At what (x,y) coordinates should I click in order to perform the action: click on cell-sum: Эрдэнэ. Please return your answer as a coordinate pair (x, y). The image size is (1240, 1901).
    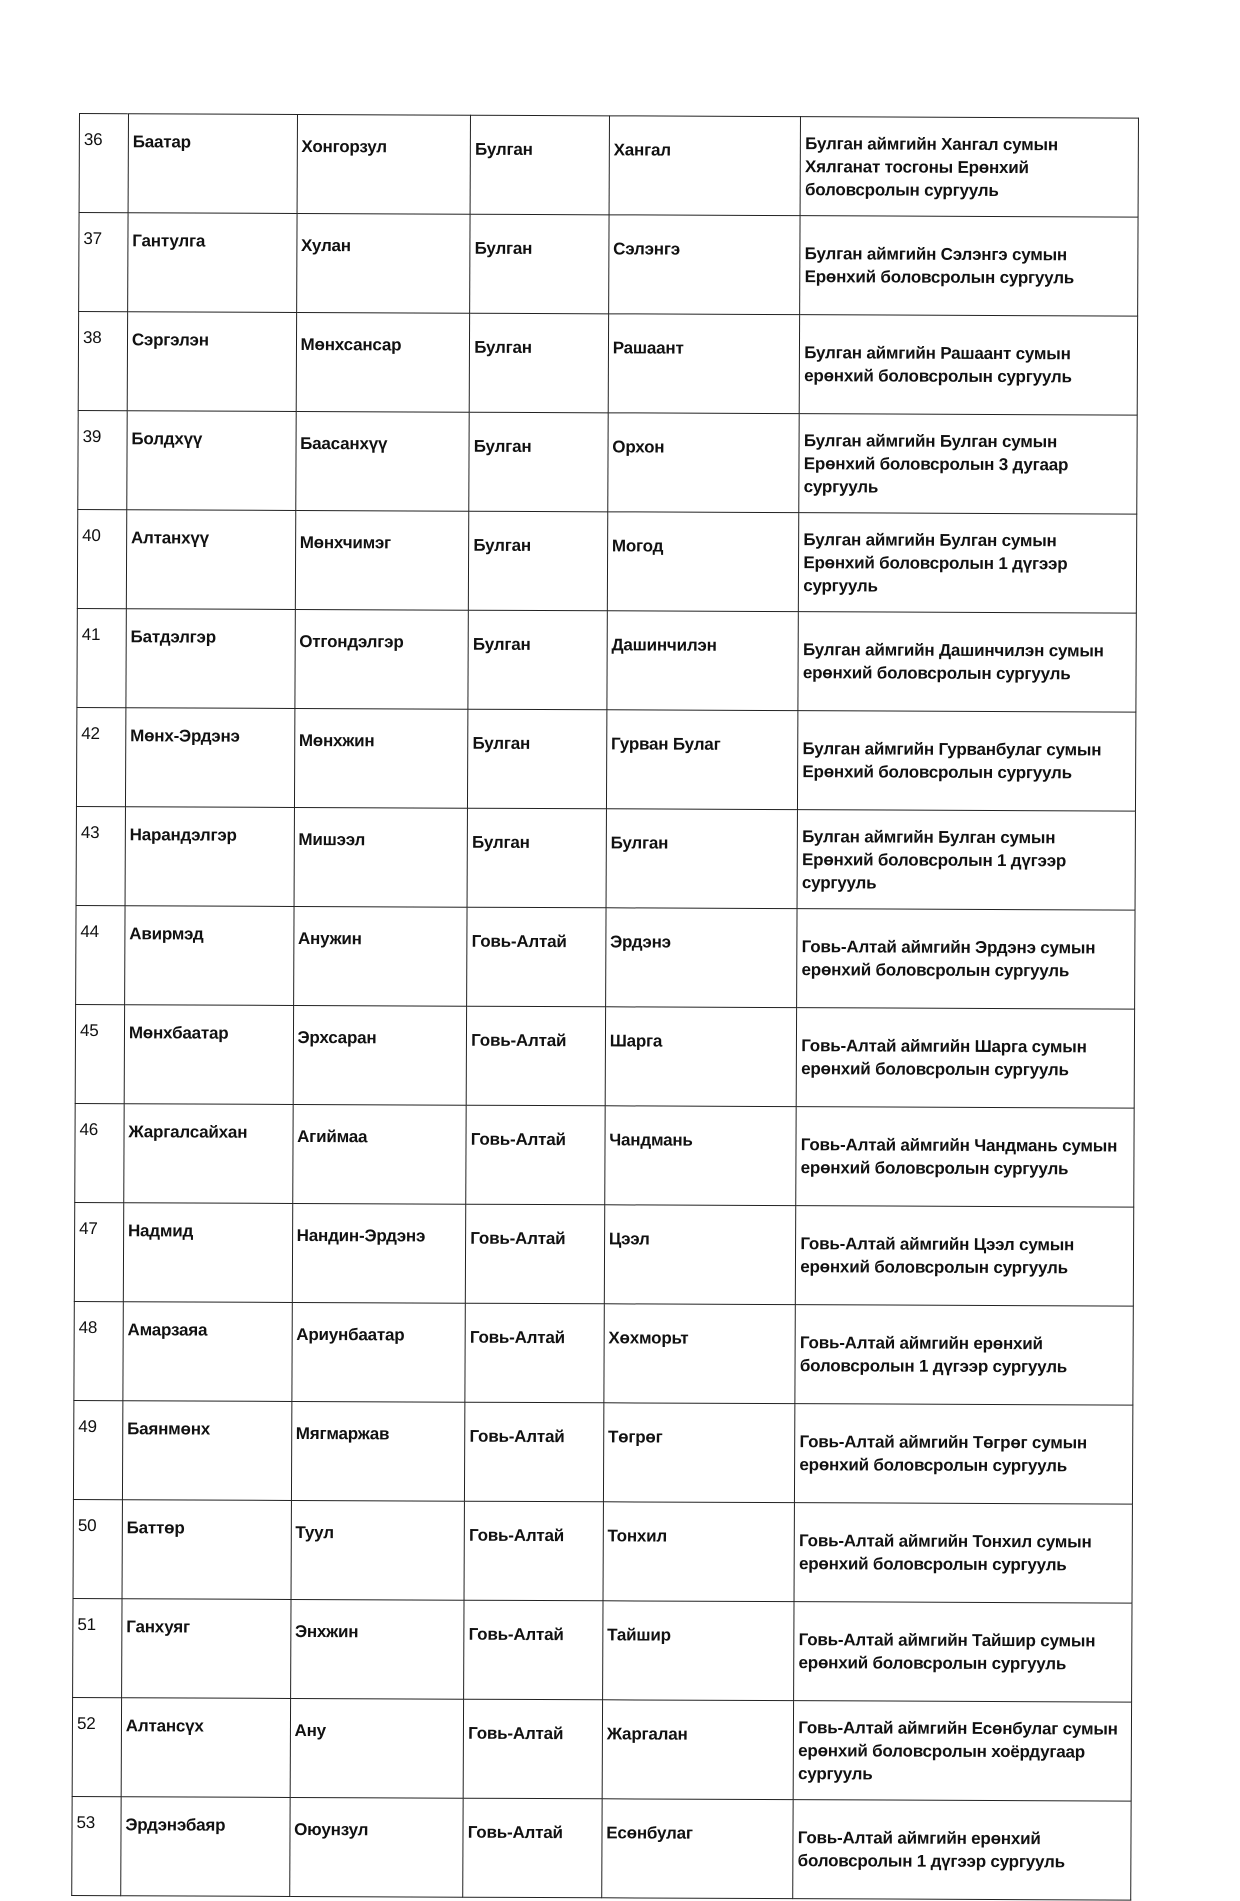
    Looking at the image, I should click on (701, 957).